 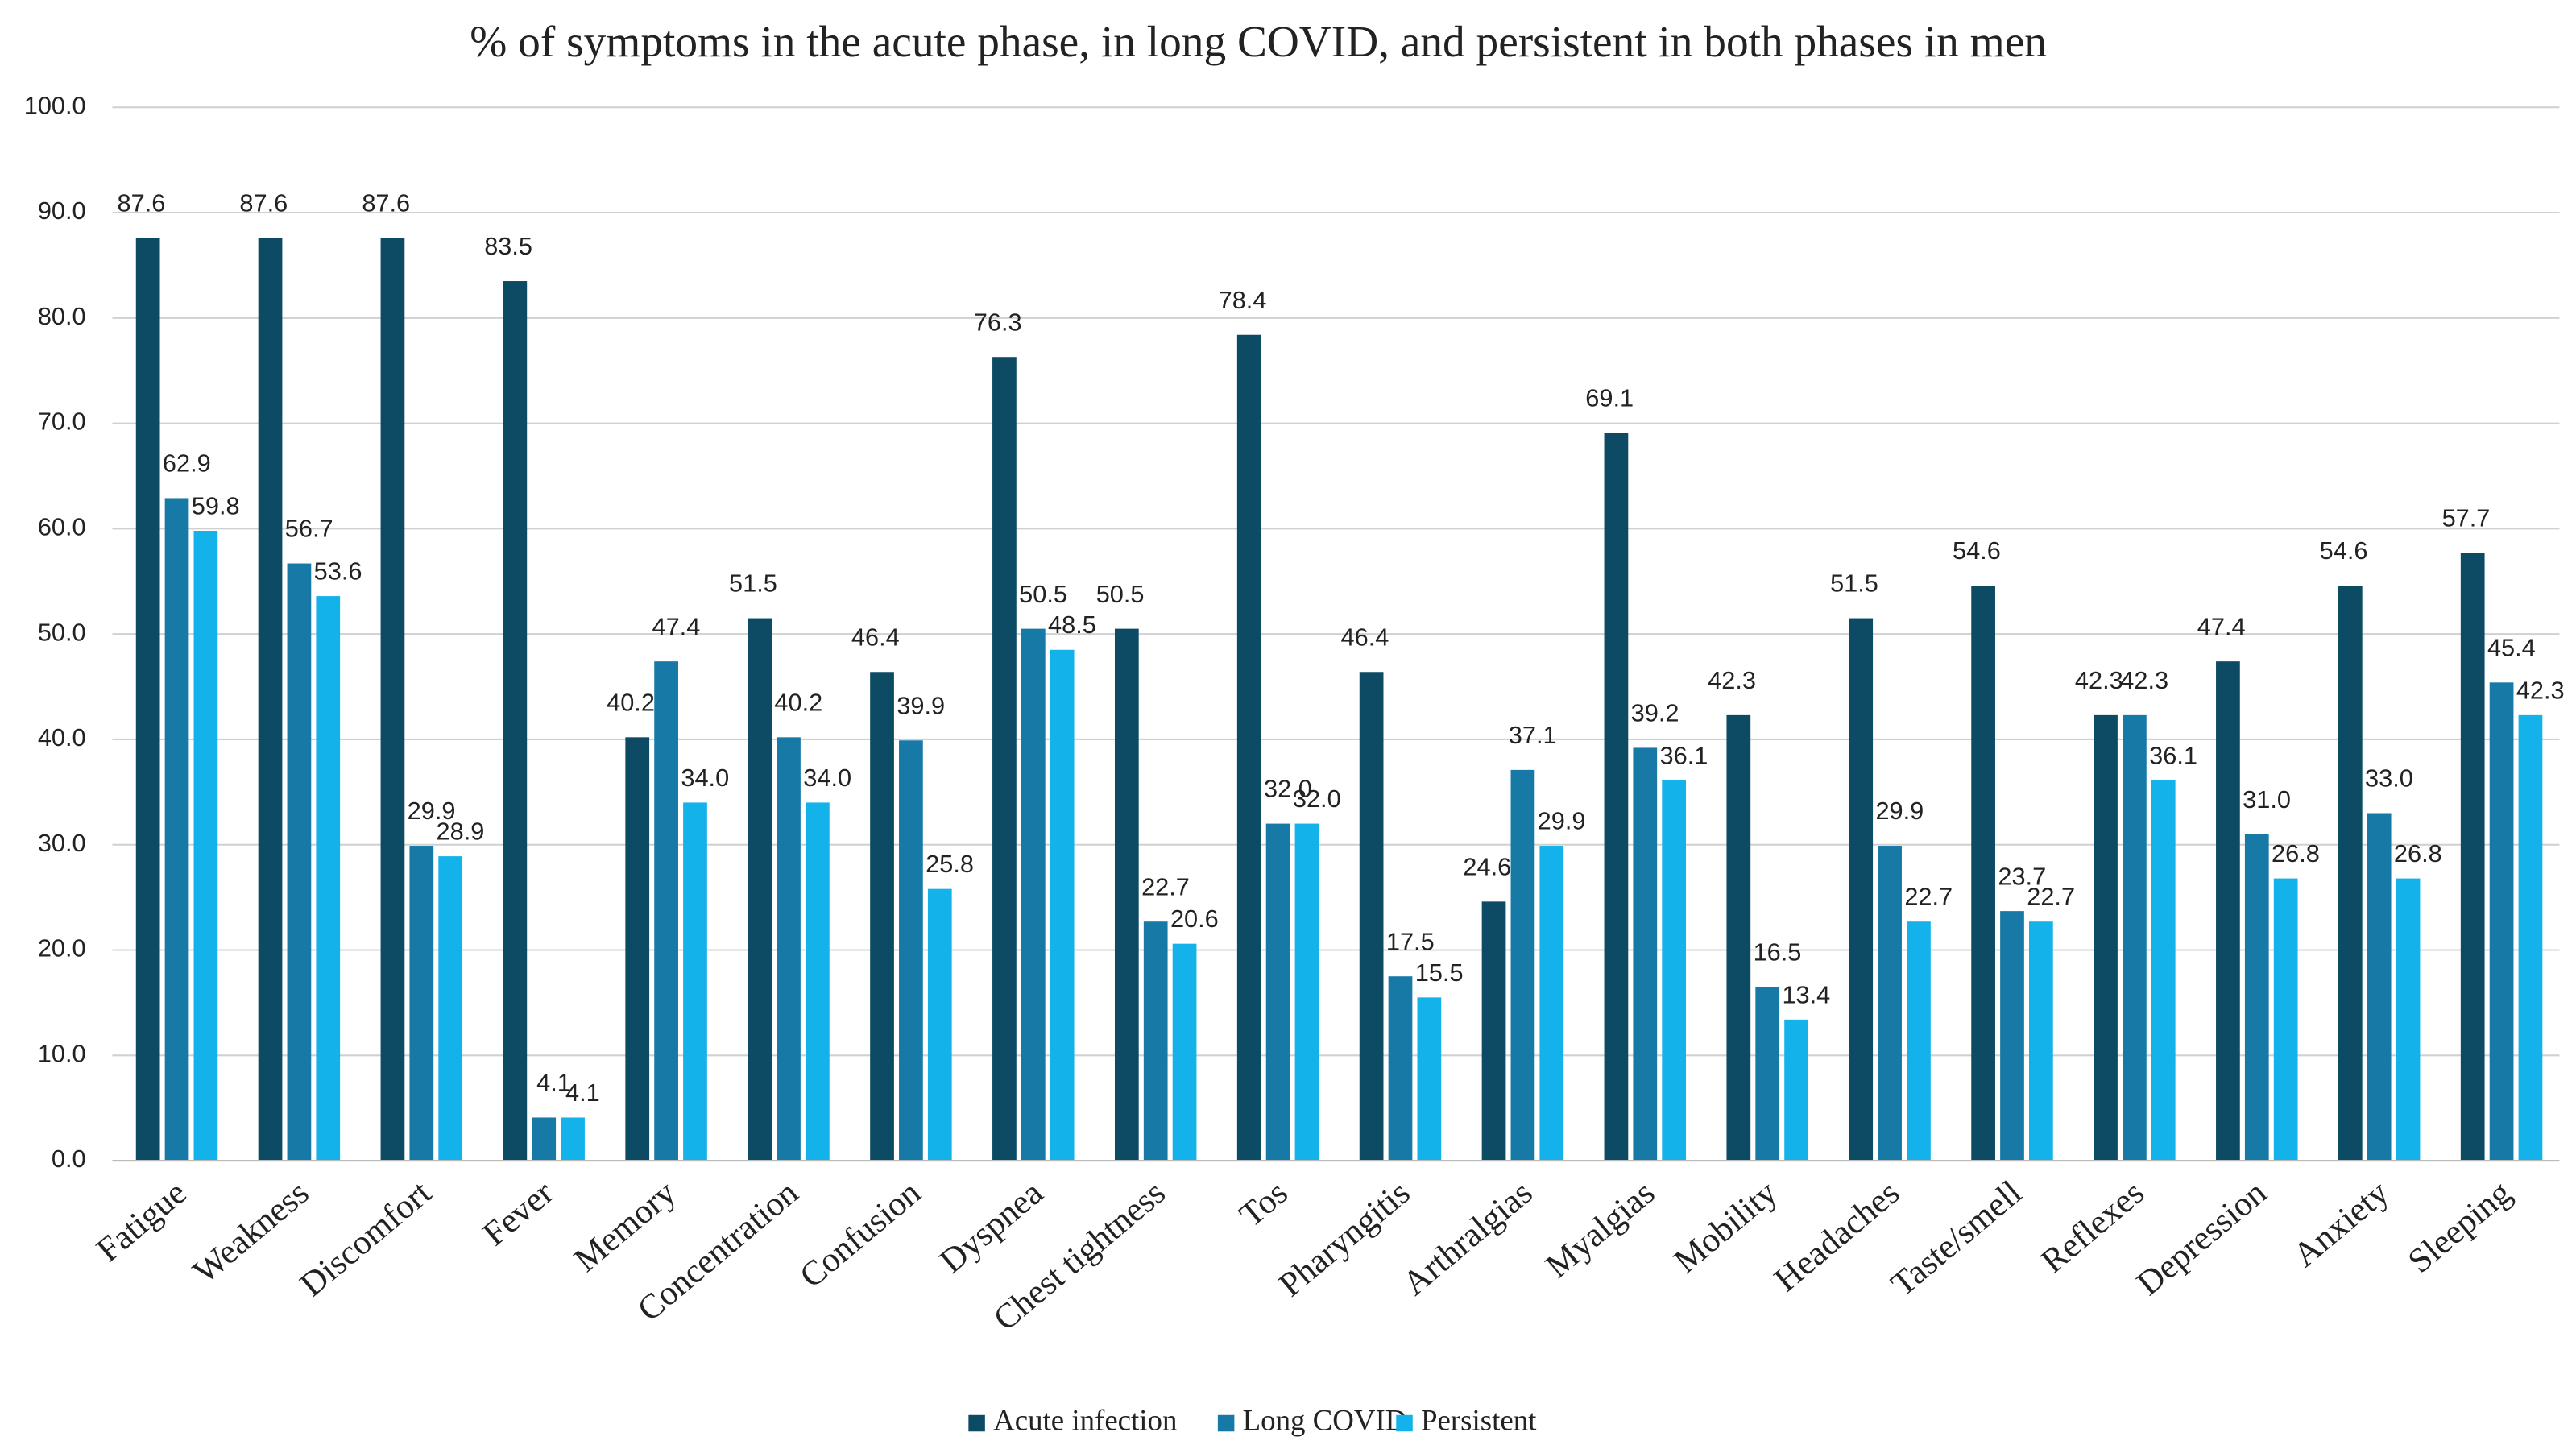 What do you see at coordinates (338, 571) in the screenshot?
I see `data-label: 53.6` at bounding box center [338, 571].